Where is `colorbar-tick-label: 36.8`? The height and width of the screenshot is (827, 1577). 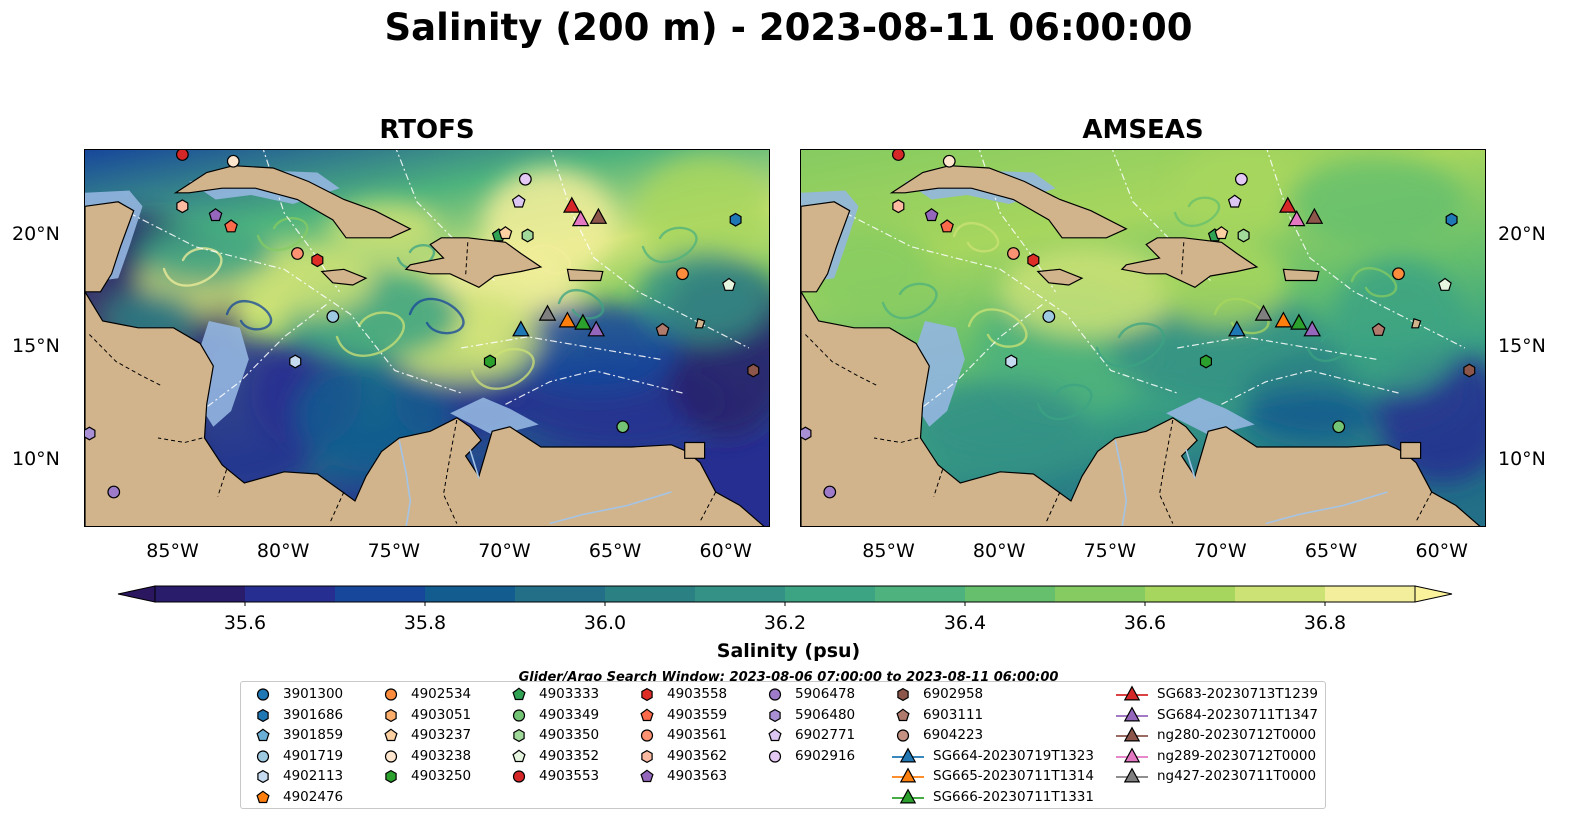 colorbar-tick-label: 36.8 is located at coordinates (1325, 623).